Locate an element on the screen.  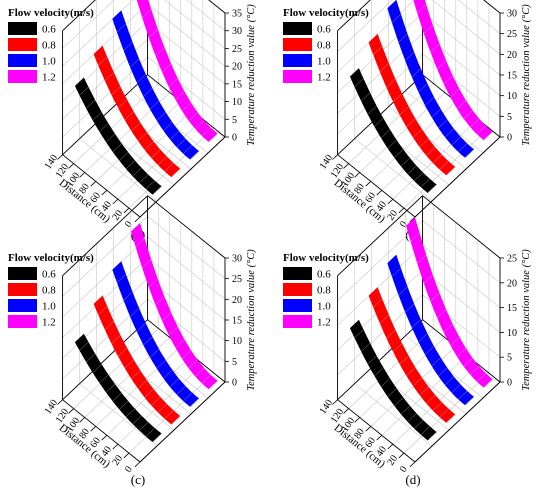
legend: Flow velocity(m/s) 0.6 0.8 1.0 1.2 is located at coordinates (326, 290).